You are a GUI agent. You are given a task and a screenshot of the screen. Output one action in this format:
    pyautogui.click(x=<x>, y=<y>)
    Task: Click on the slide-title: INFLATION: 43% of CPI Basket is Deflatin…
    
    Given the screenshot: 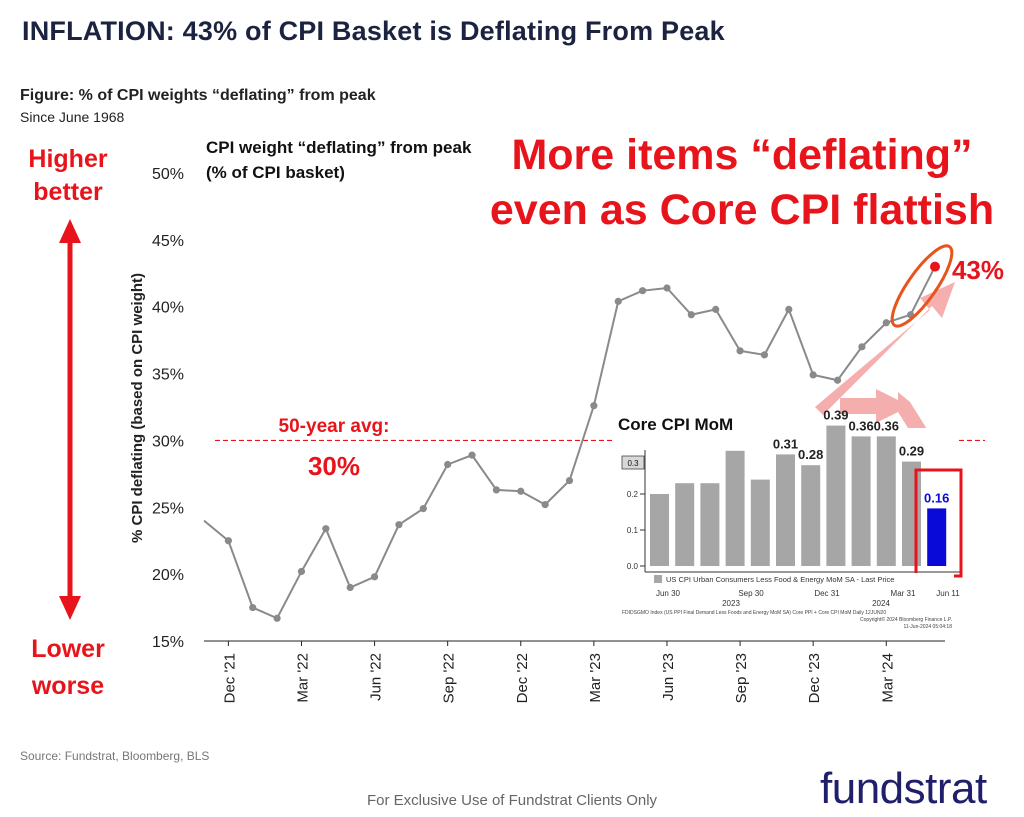 What is the action you would take?
    pyautogui.click(x=373, y=31)
    